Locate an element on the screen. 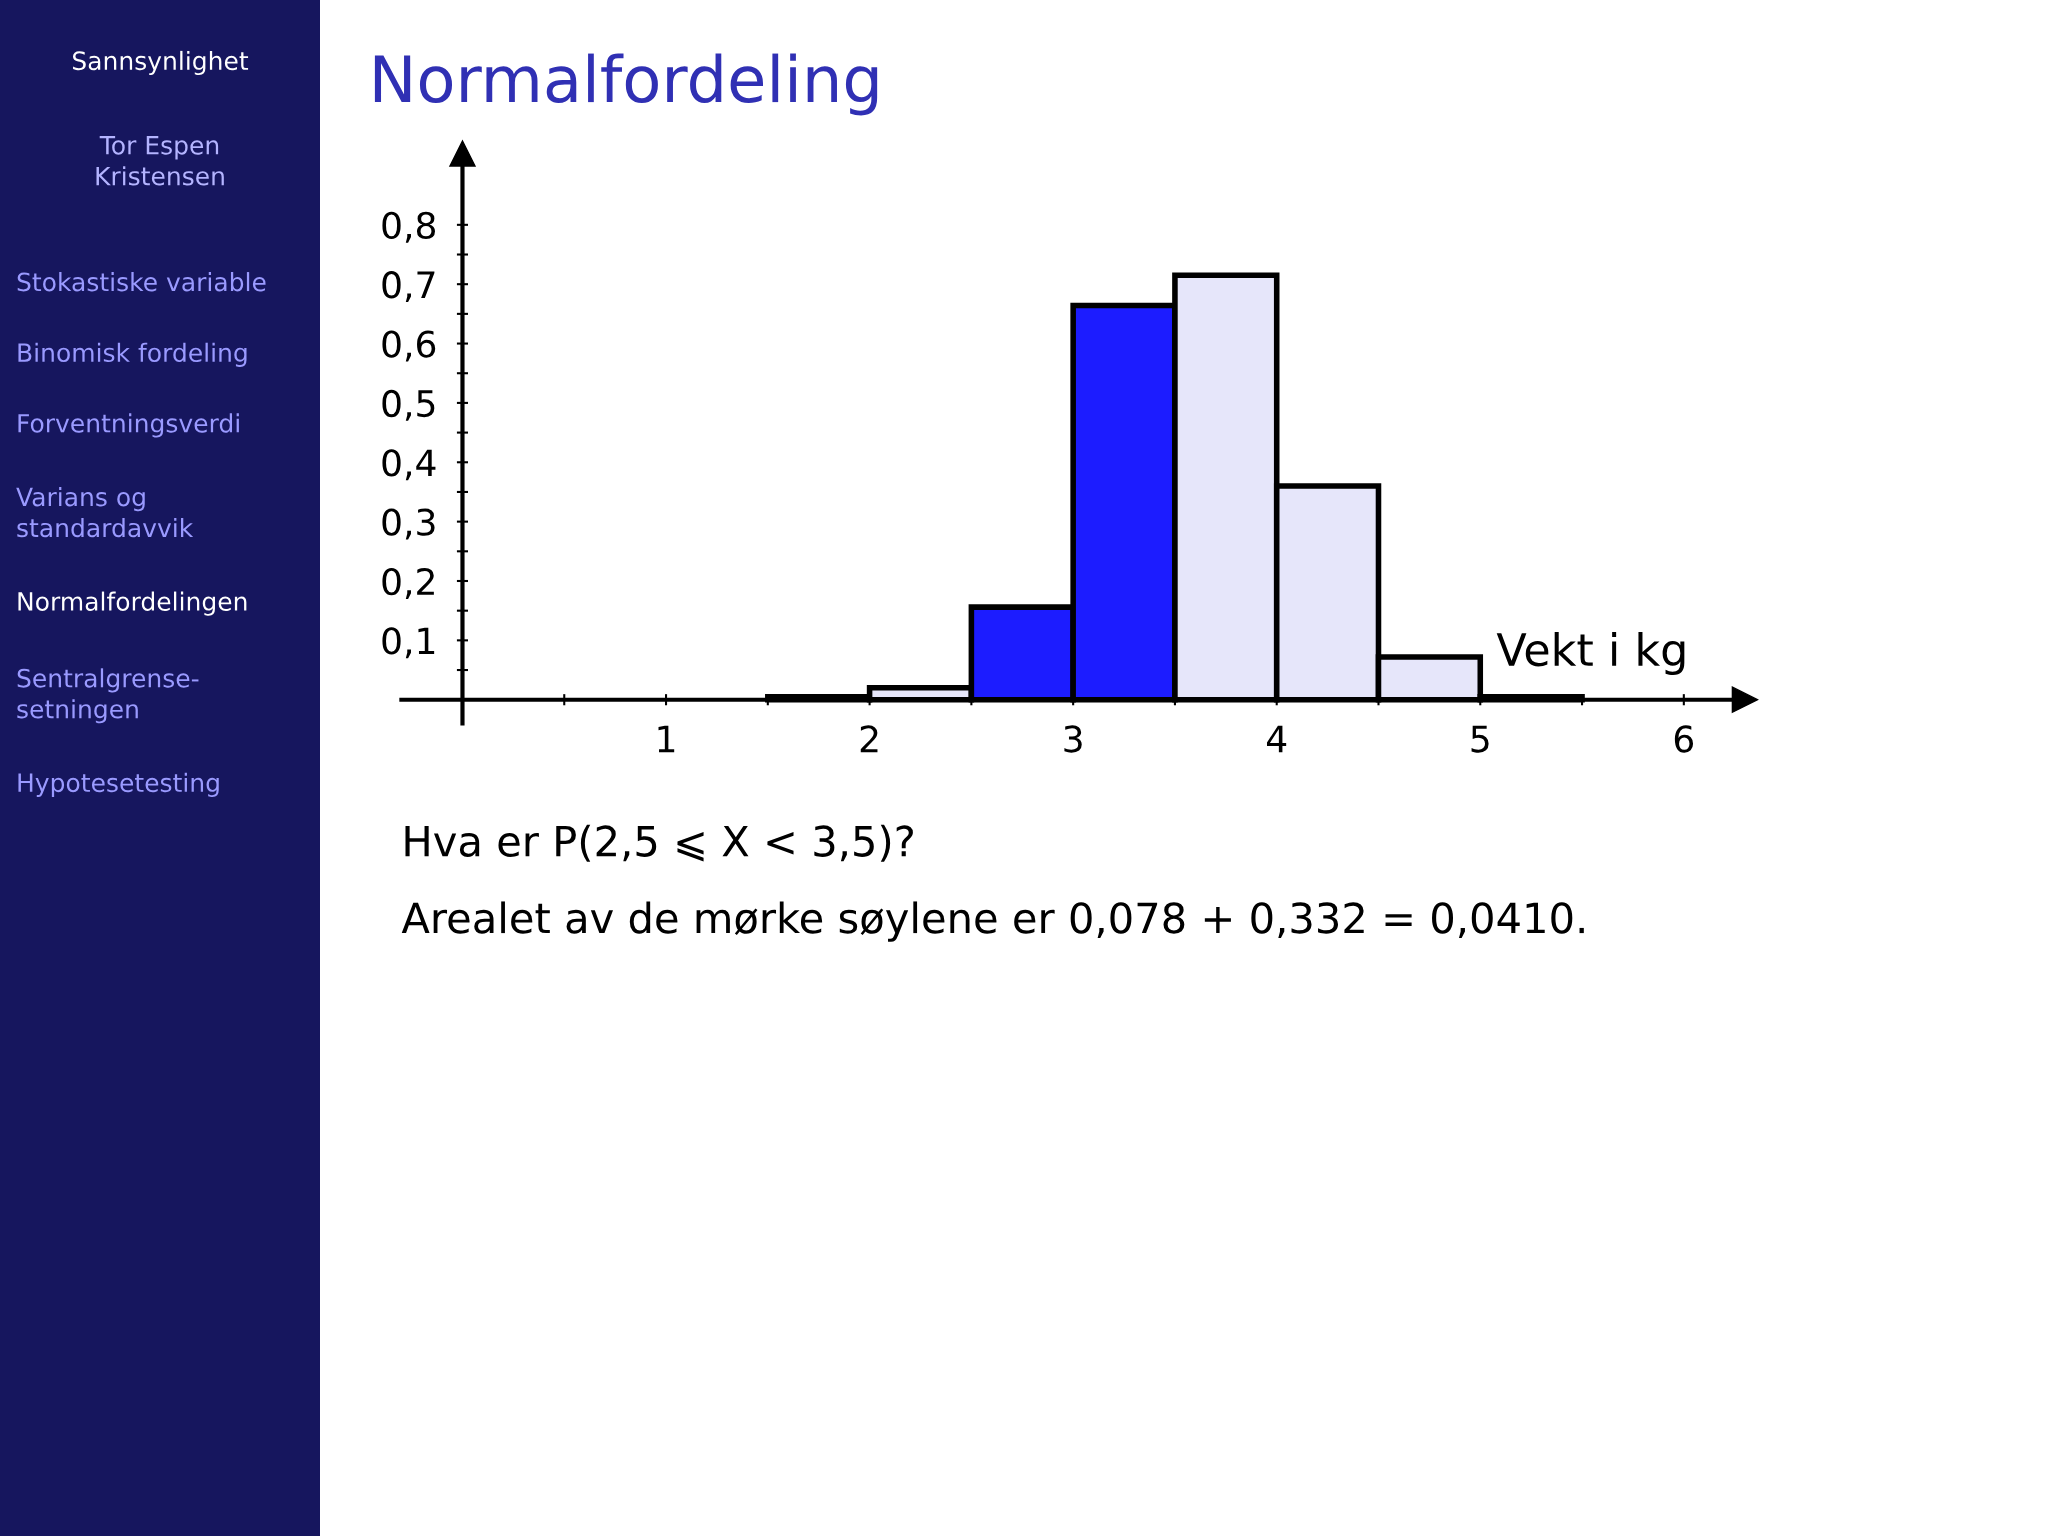  text: Stokastiske variable is located at coordinates (141, 282).